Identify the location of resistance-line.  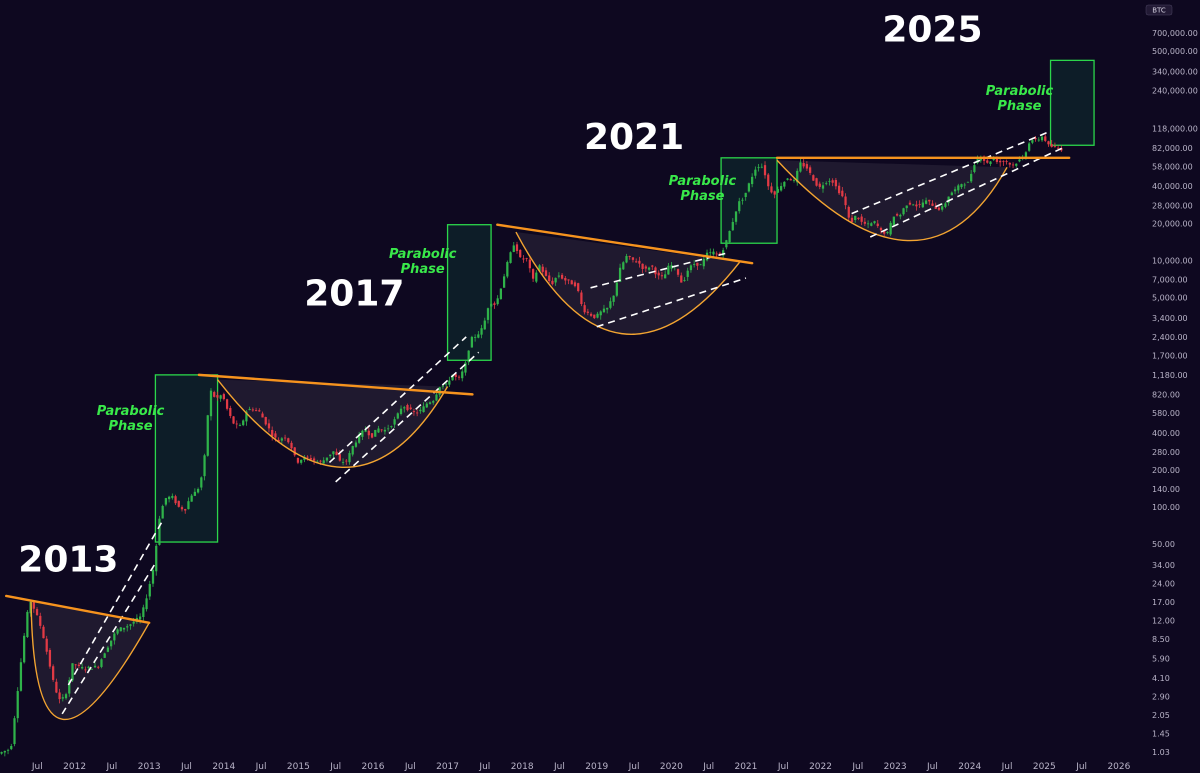
(78, 609).